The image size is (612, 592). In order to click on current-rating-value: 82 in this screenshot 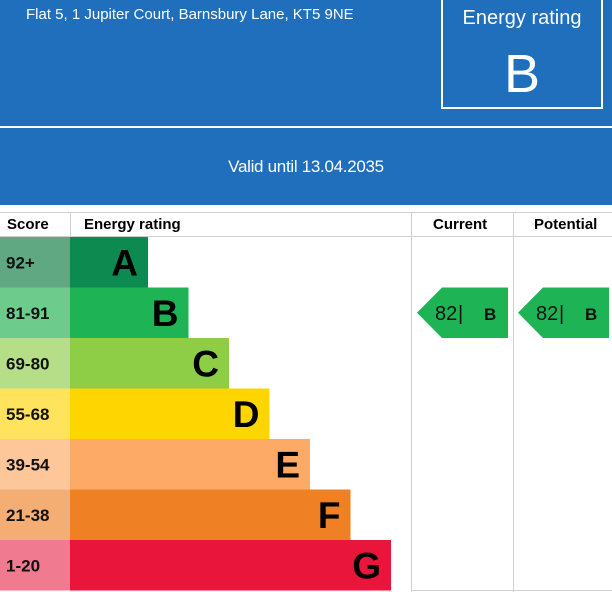, I will do `click(446, 314)`.